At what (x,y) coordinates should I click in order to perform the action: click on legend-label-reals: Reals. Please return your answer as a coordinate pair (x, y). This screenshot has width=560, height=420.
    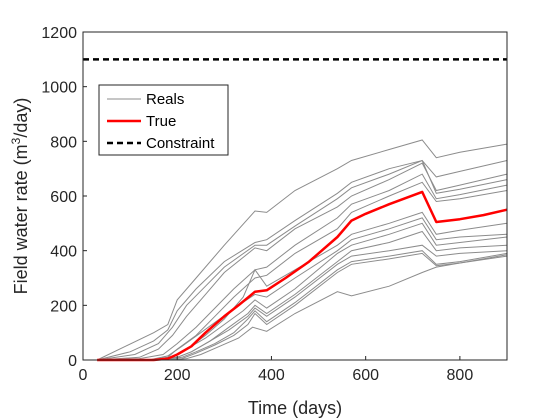
    Looking at the image, I should click on (165, 99).